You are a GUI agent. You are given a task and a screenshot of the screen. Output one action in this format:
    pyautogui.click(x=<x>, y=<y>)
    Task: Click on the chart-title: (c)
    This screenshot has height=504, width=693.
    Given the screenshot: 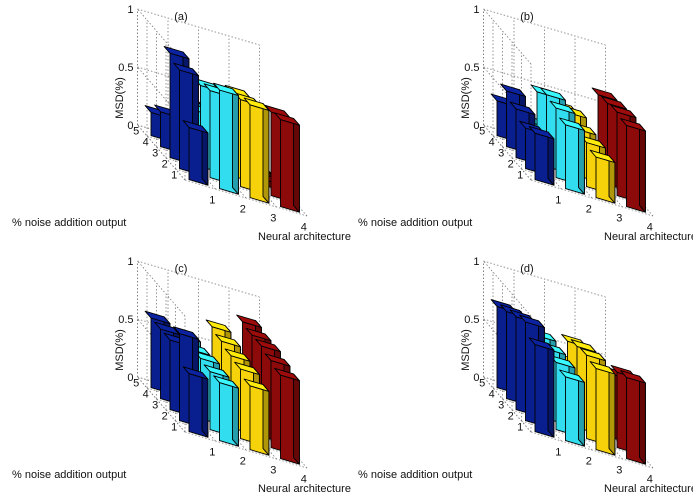 What is the action you would take?
    pyautogui.click(x=181, y=269)
    